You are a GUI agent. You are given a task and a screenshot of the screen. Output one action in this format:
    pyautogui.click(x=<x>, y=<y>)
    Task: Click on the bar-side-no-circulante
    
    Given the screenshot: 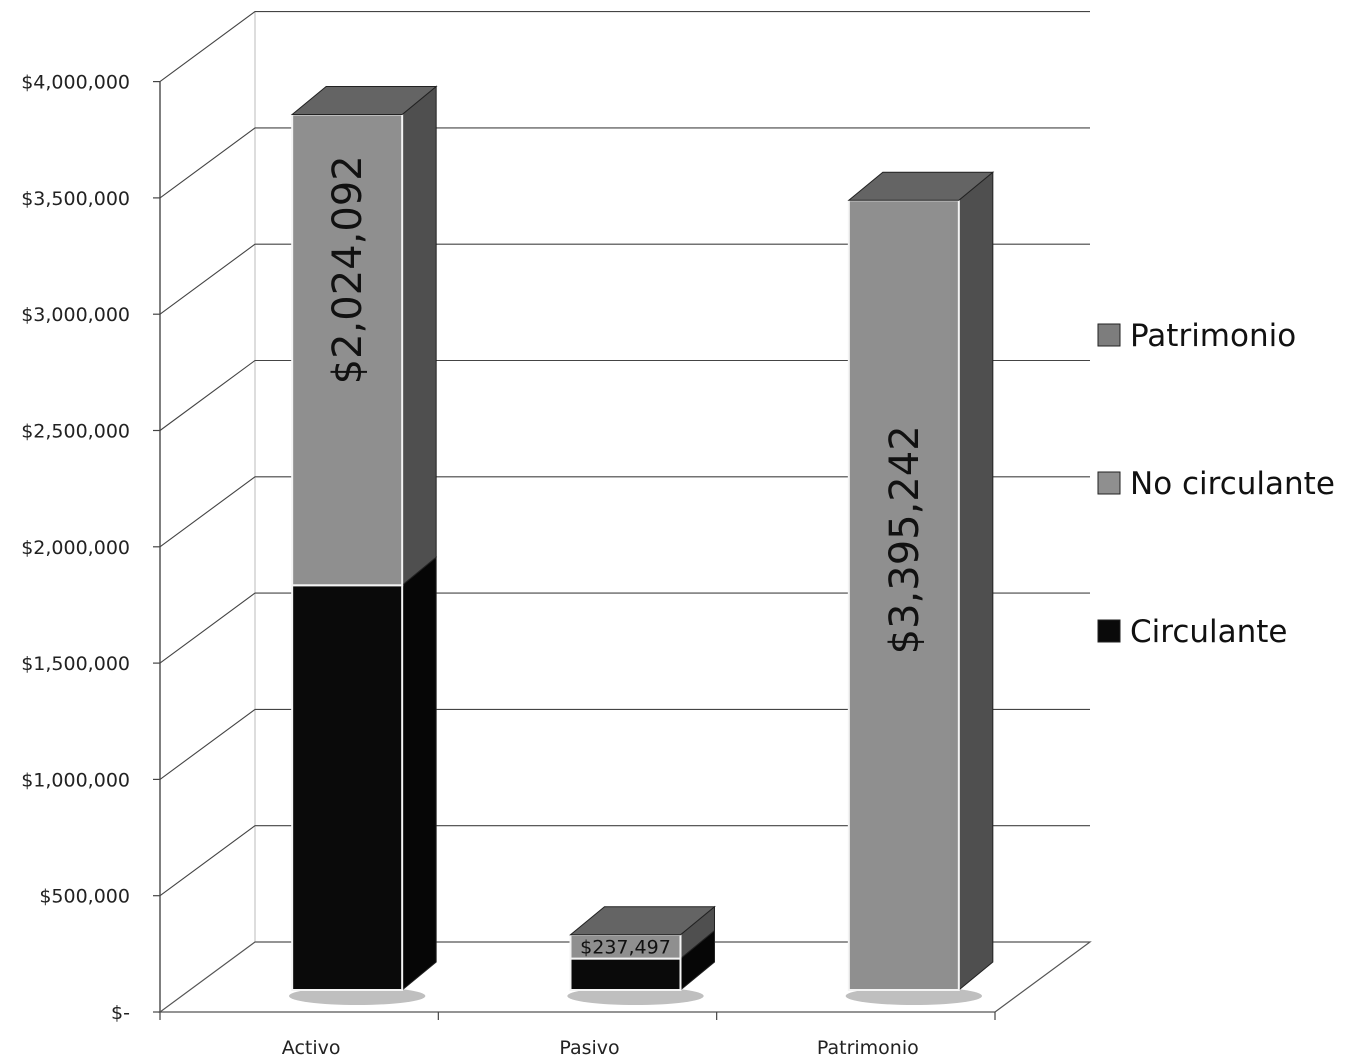 What is the action you would take?
    pyautogui.click(x=419, y=336)
    